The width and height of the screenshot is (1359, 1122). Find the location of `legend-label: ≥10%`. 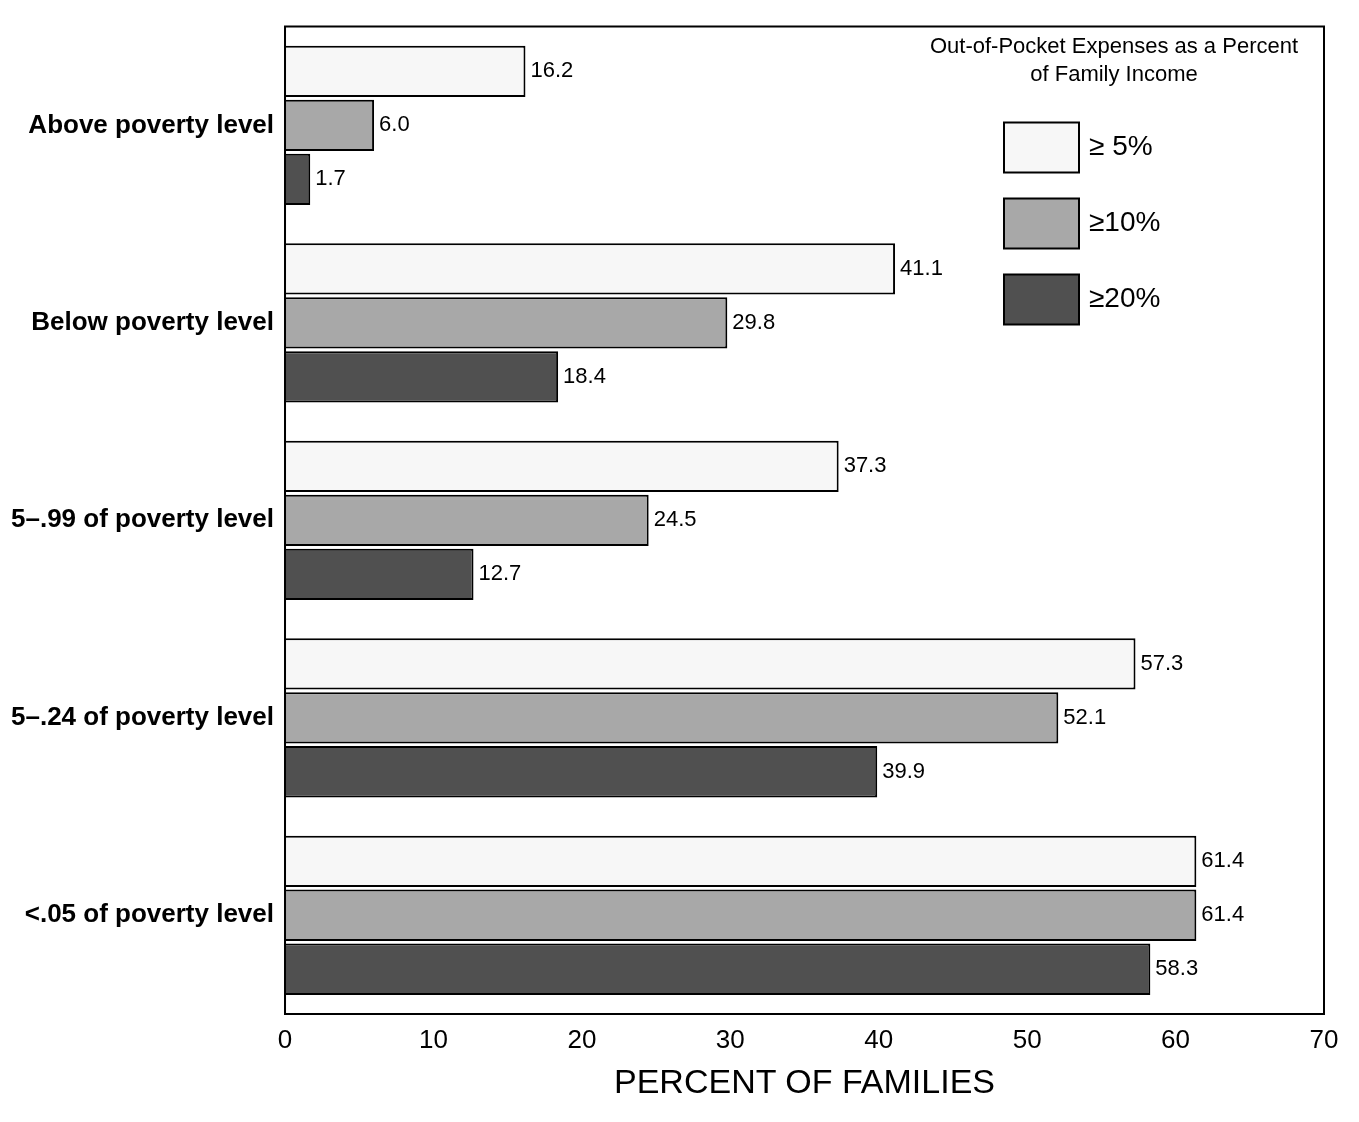

legend-label: ≥10% is located at coordinates (1125, 222).